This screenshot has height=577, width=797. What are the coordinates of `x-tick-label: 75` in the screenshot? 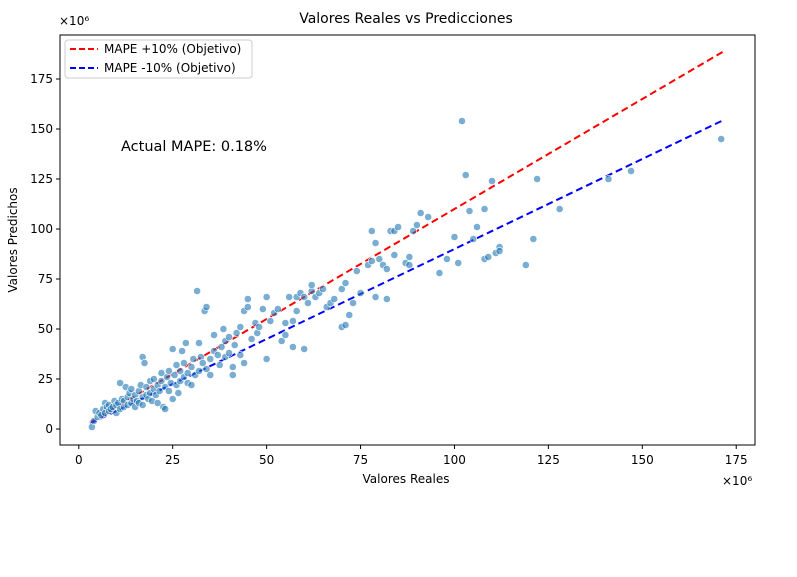 It's located at (360, 460).